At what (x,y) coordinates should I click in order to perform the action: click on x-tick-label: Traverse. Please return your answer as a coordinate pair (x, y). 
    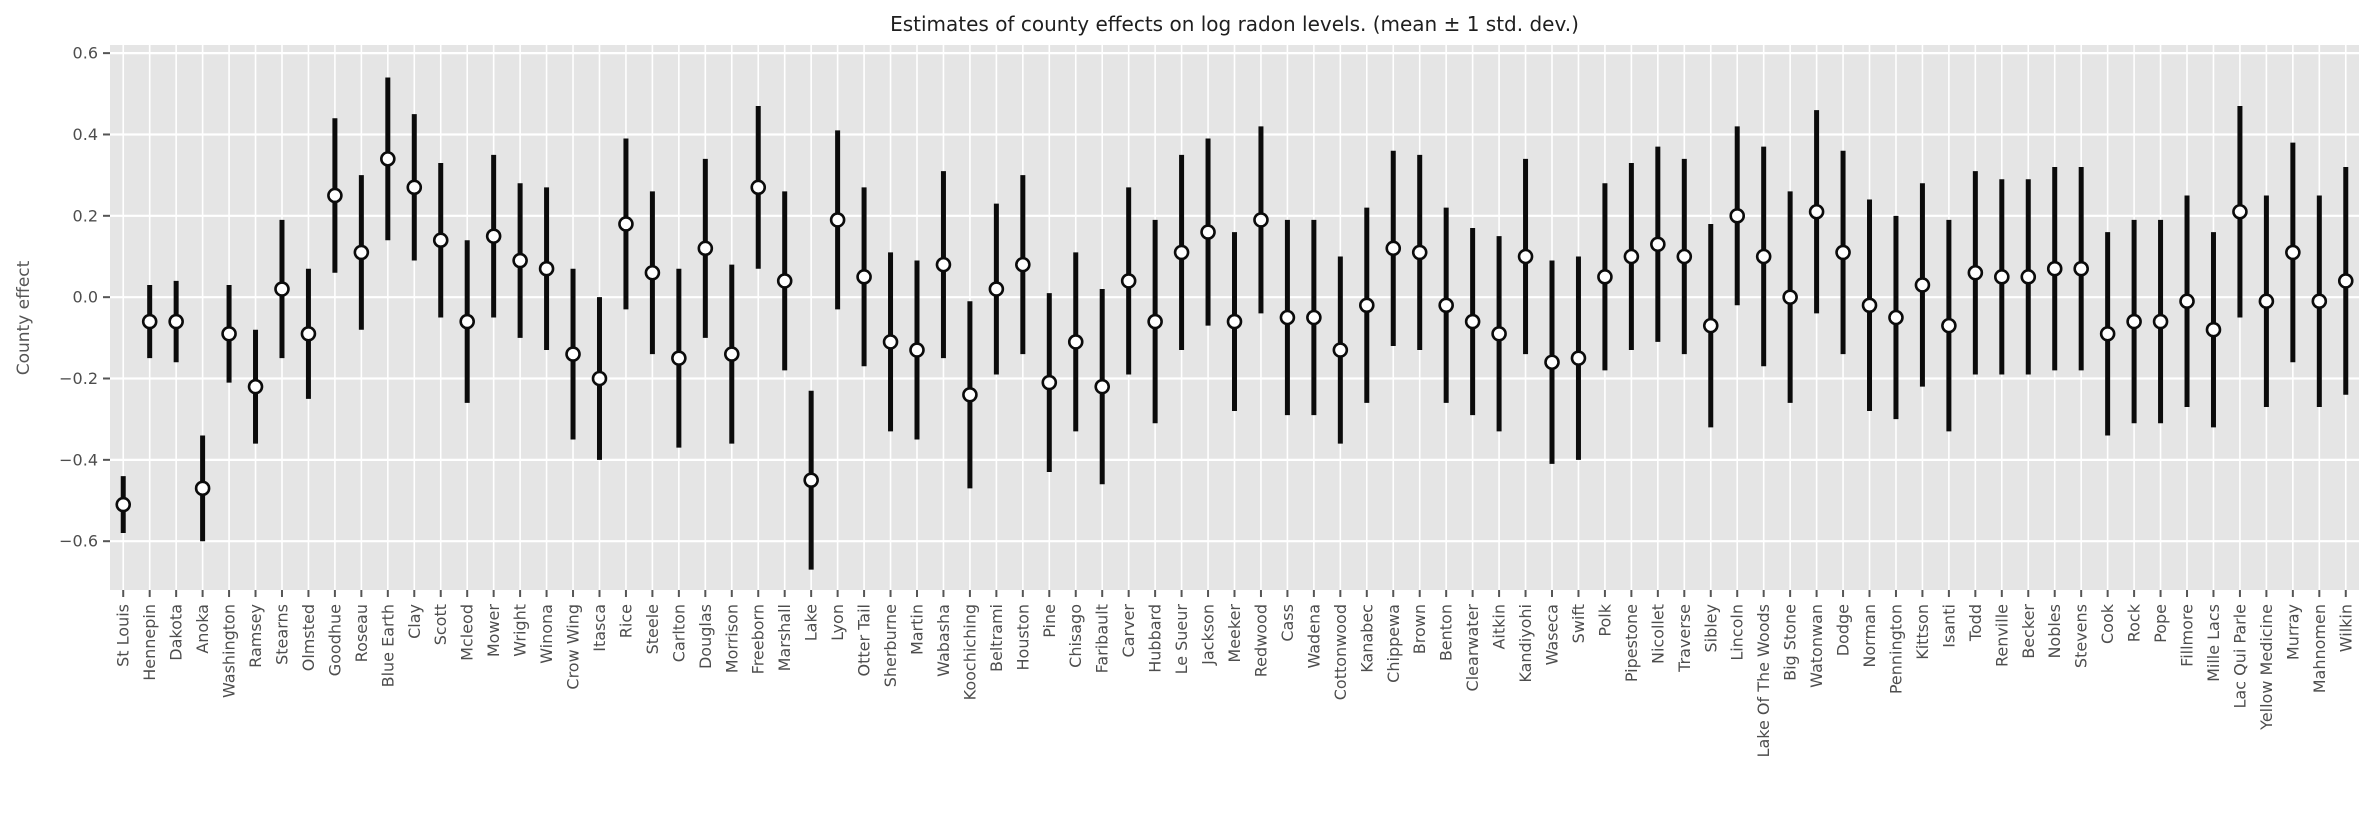
    Looking at the image, I should click on (1684, 638).